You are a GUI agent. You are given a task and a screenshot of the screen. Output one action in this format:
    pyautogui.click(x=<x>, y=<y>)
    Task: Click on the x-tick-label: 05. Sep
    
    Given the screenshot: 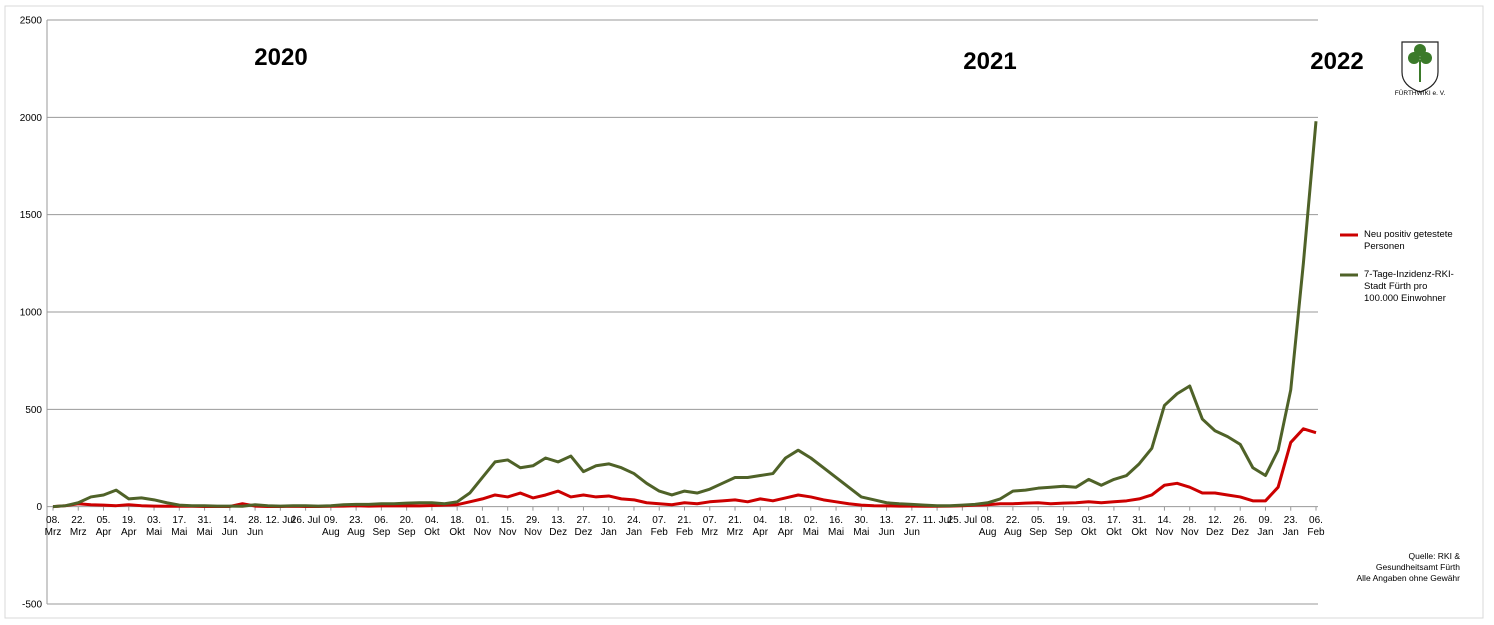 What is the action you would take?
    pyautogui.click(x=1038, y=526)
    